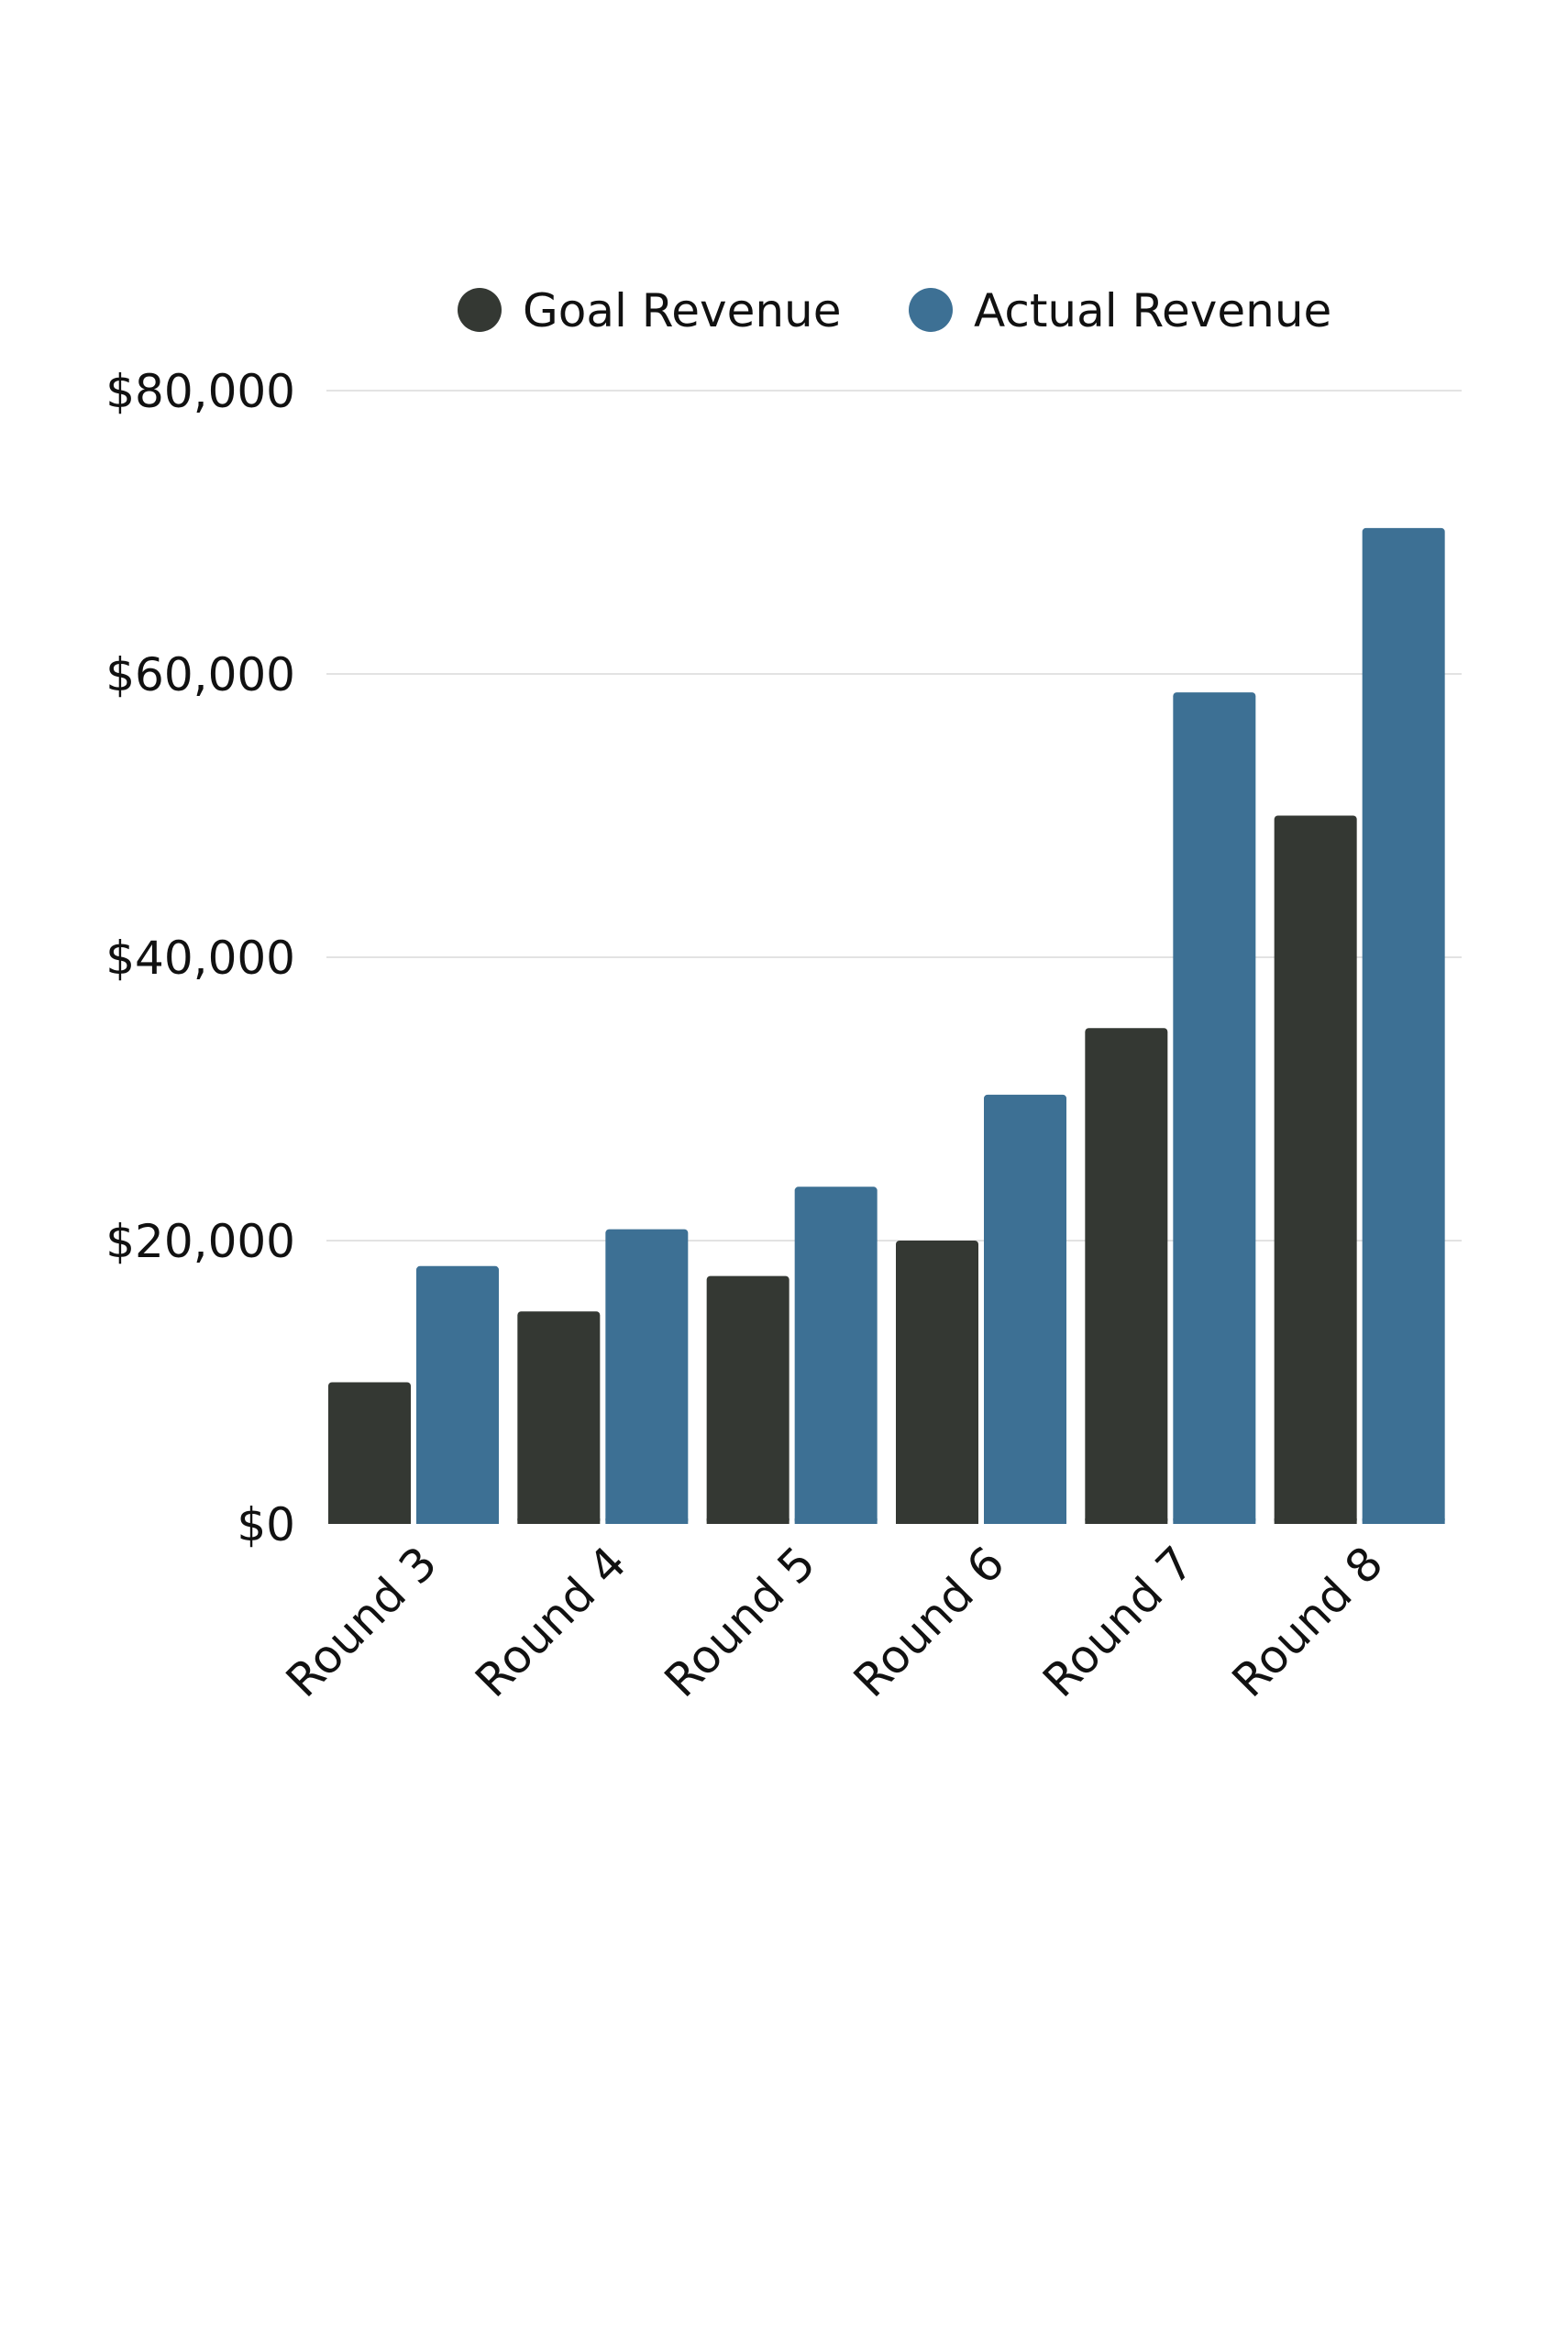 This screenshot has width=1568, height=2351. Describe the element at coordinates (200, 674) in the screenshot. I see `y-tick-label: $60,000` at that location.